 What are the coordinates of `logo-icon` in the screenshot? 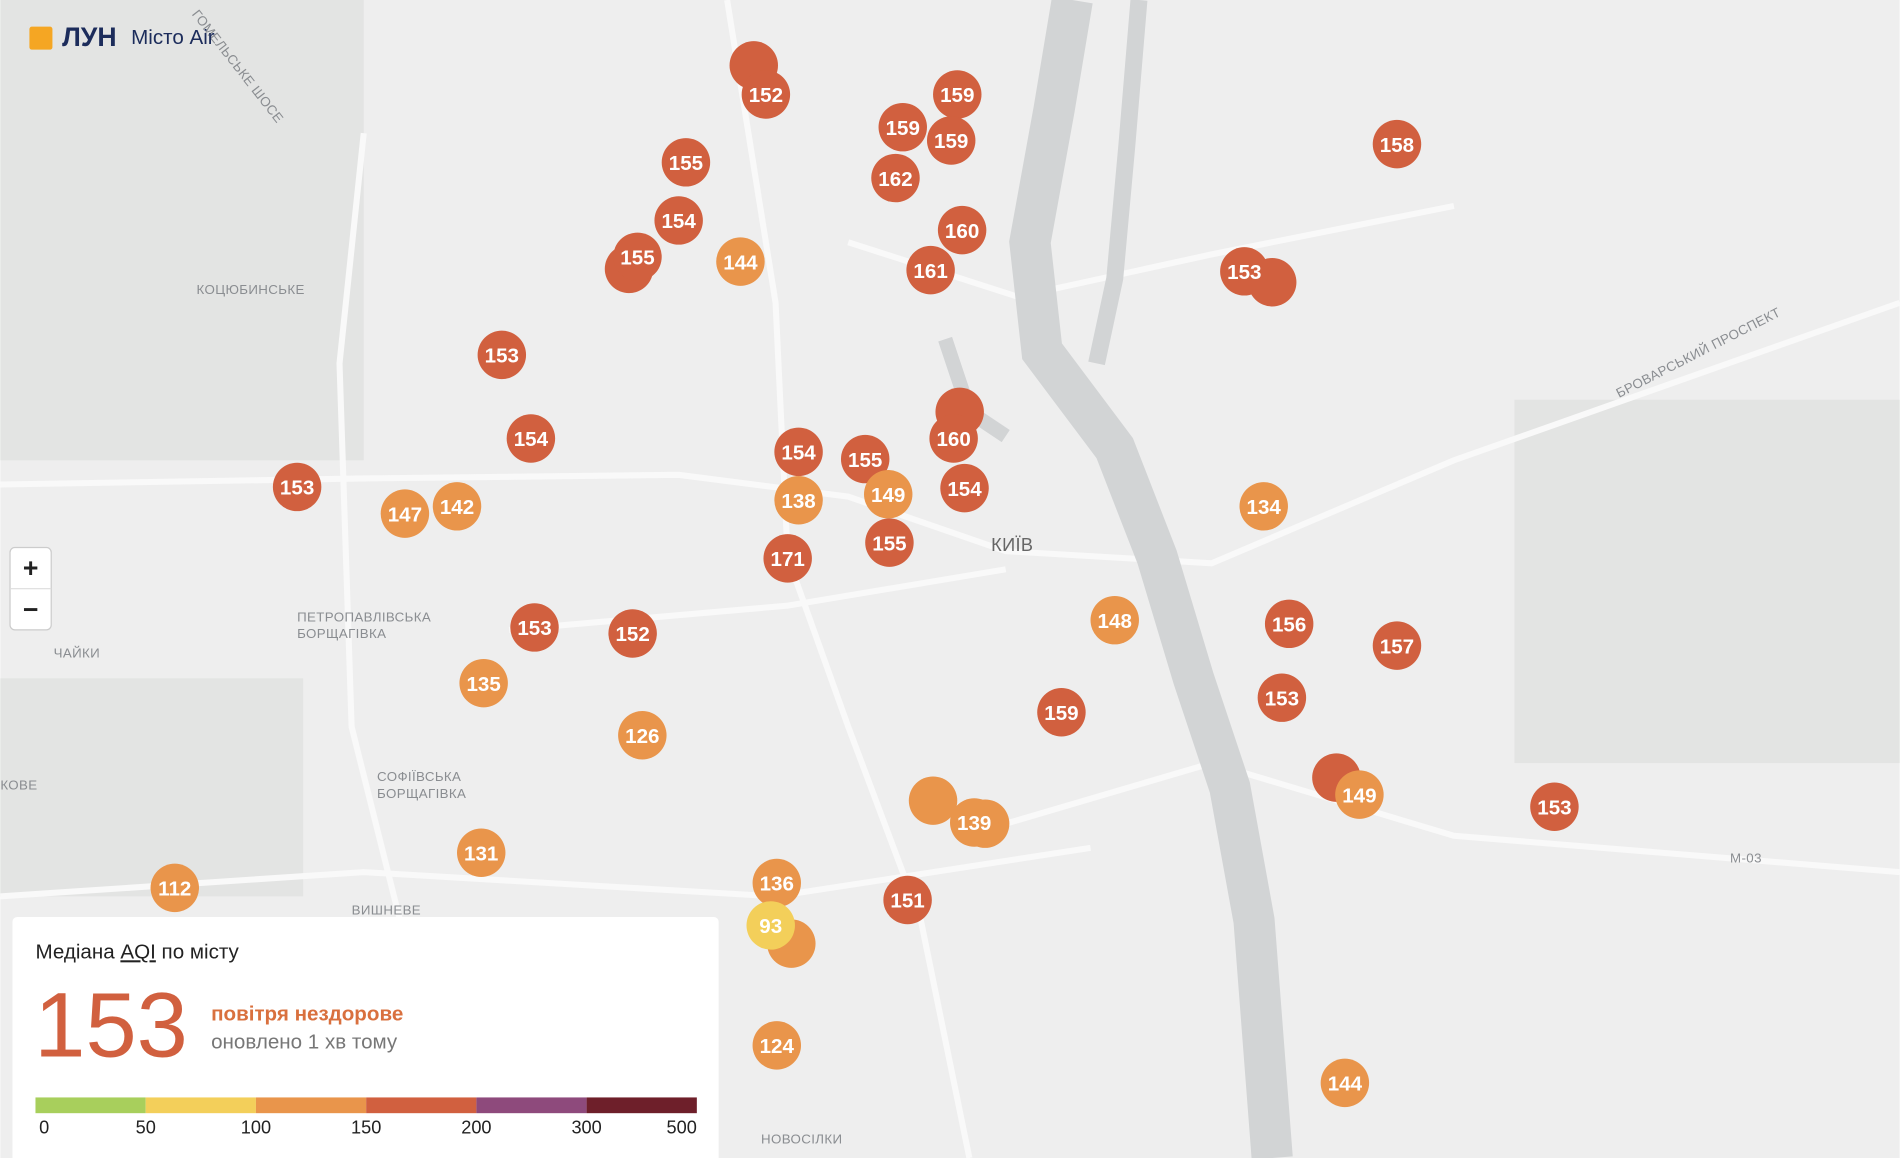 It's located at (41, 38).